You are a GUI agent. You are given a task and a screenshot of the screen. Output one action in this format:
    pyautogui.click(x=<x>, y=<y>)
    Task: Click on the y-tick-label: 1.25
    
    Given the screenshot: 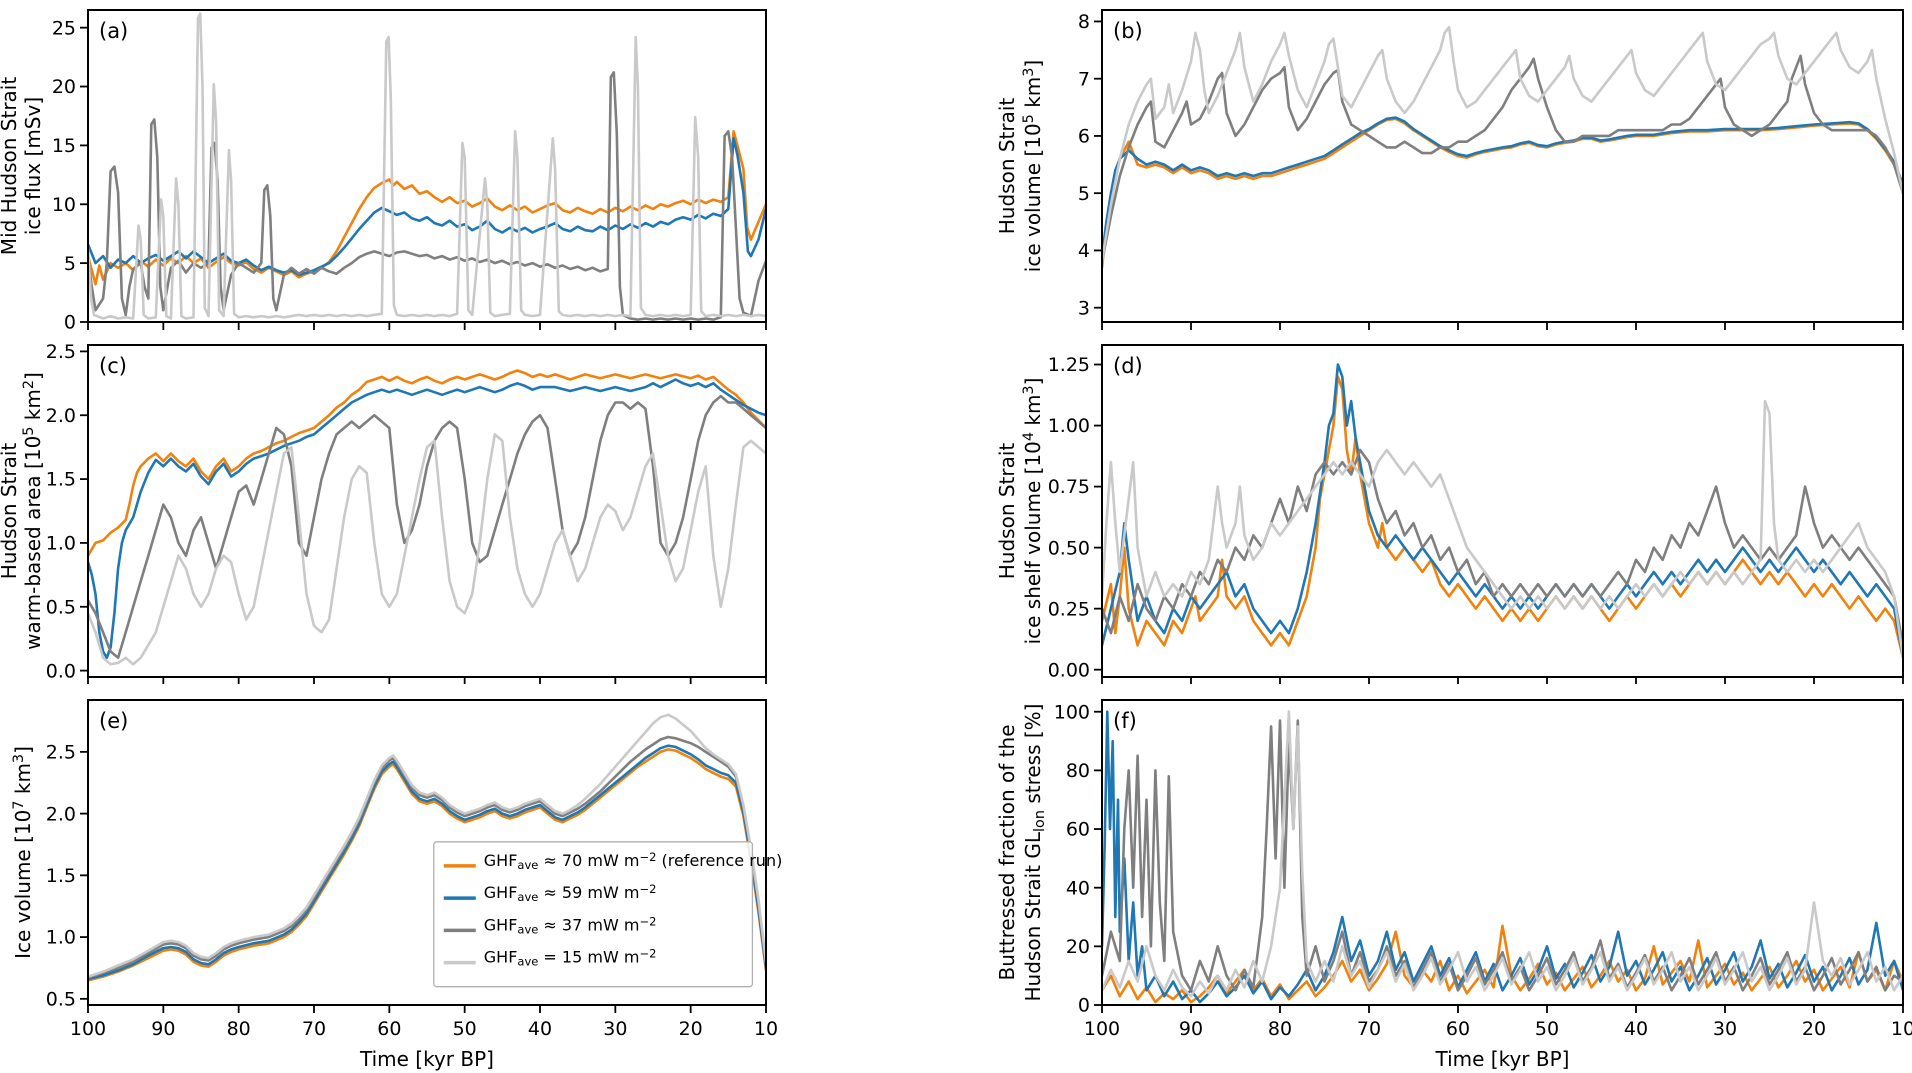 What is the action you would take?
    pyautogui.click(x=1069, y=365)
    